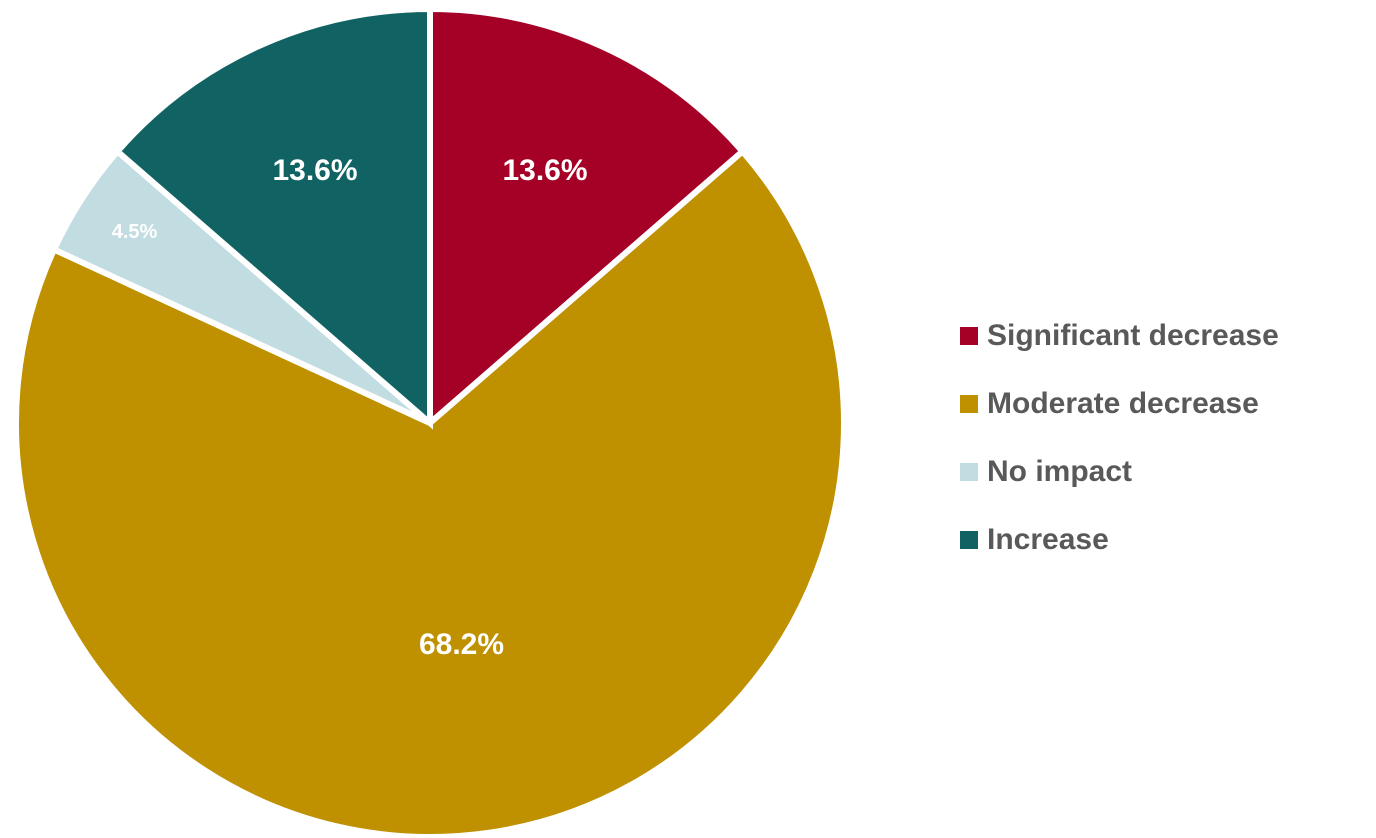 Image resolution: width=1376 pixels, height=838 pixels. Describe the element at coordinates (1048, 539) in the screenshot. I see `legend-label-increase: Increase` at that location.